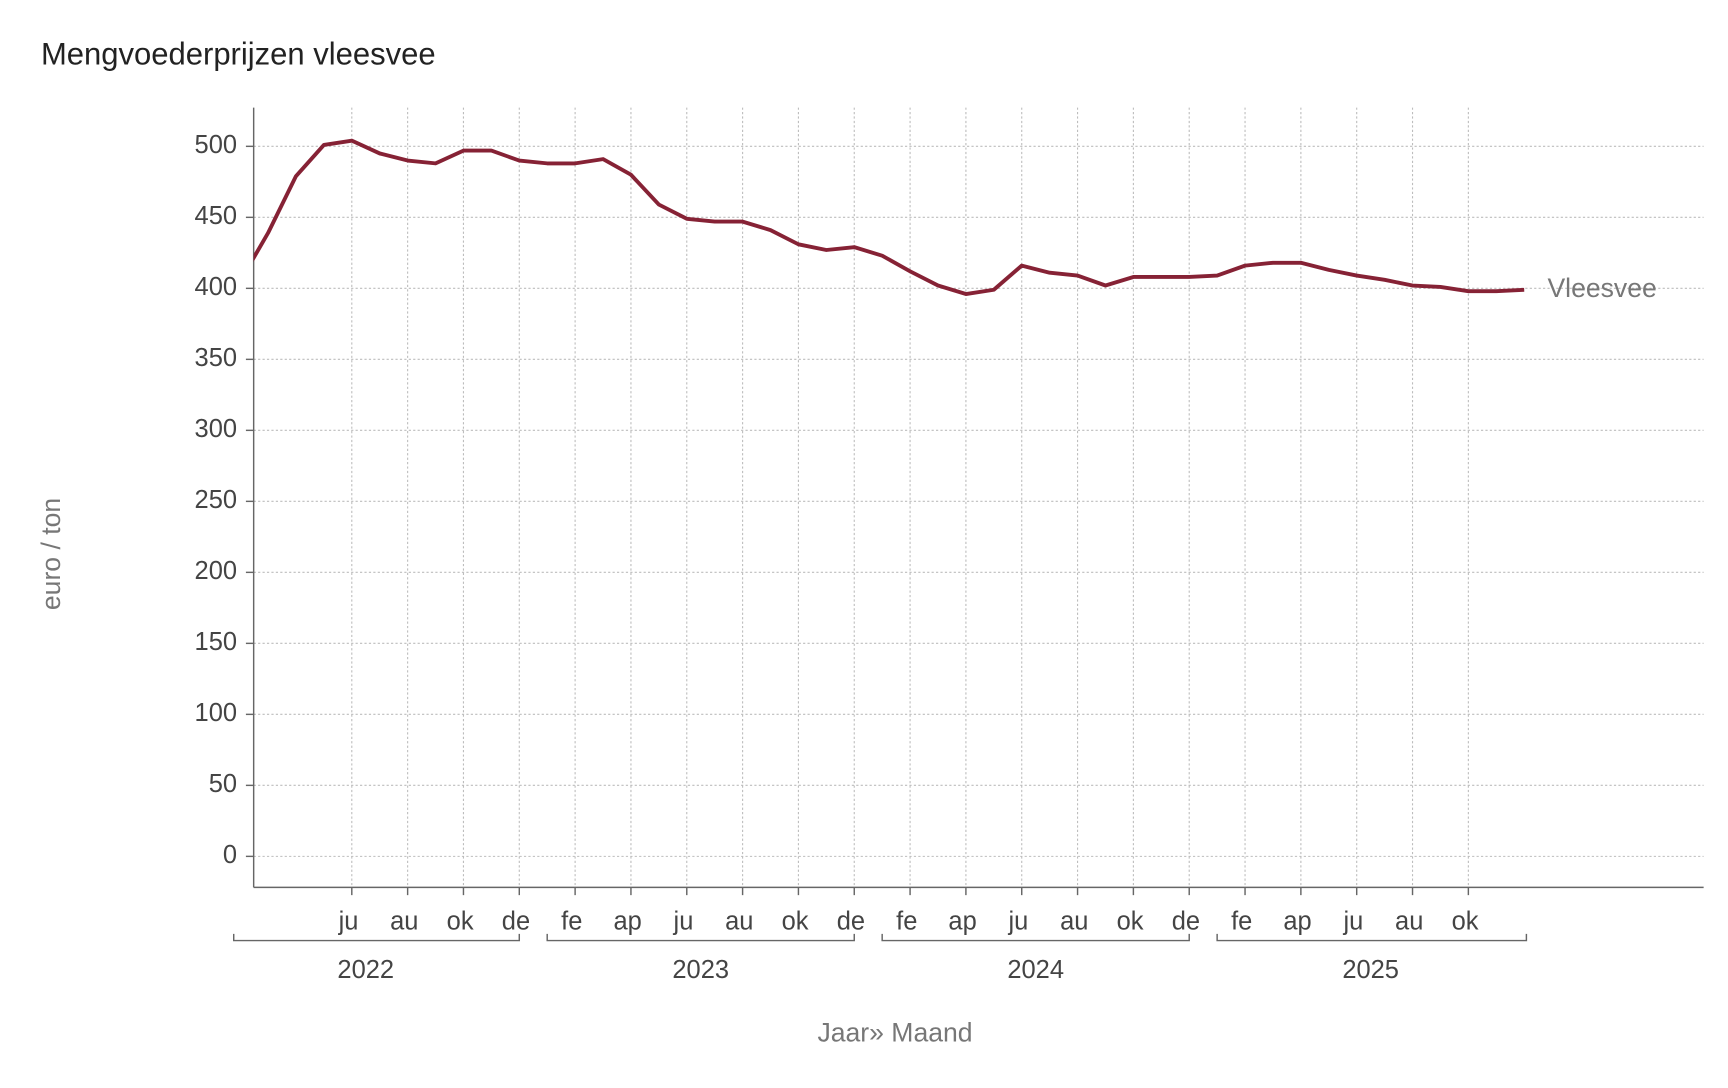  I want to click on y-tick-label: 450, so click(216, 216).